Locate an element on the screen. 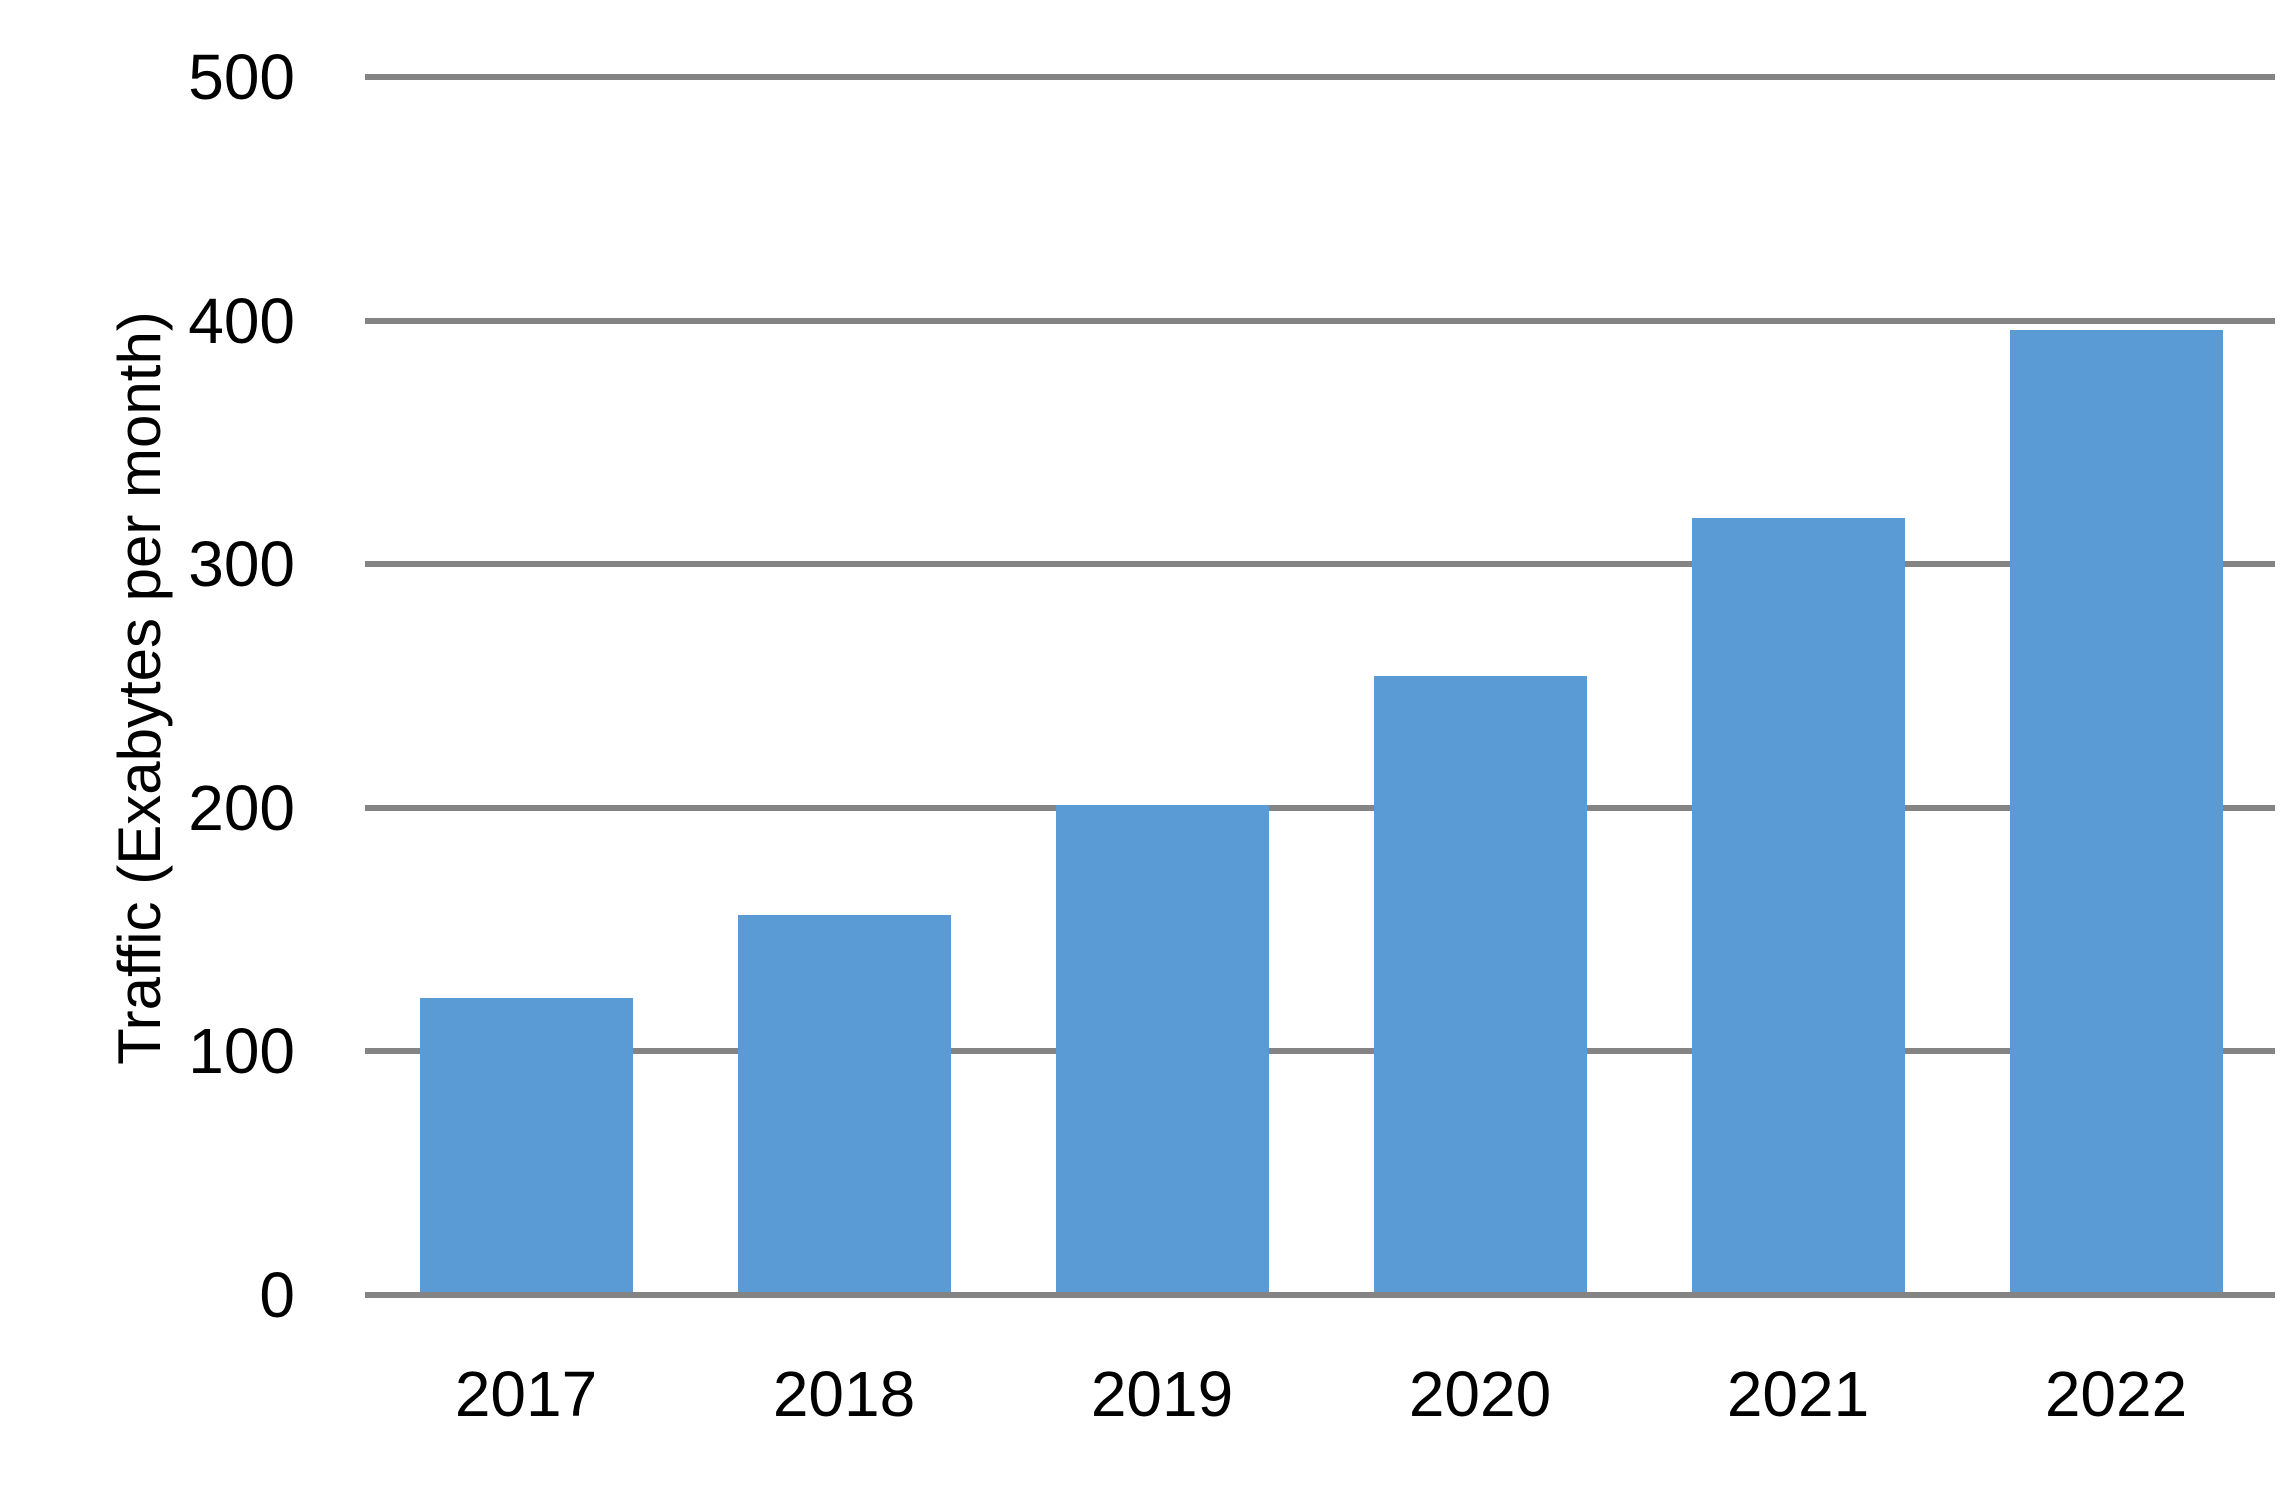 This screenshot has width=2291, height=1485. bar-2022 is located at coordinates (2116, 811).